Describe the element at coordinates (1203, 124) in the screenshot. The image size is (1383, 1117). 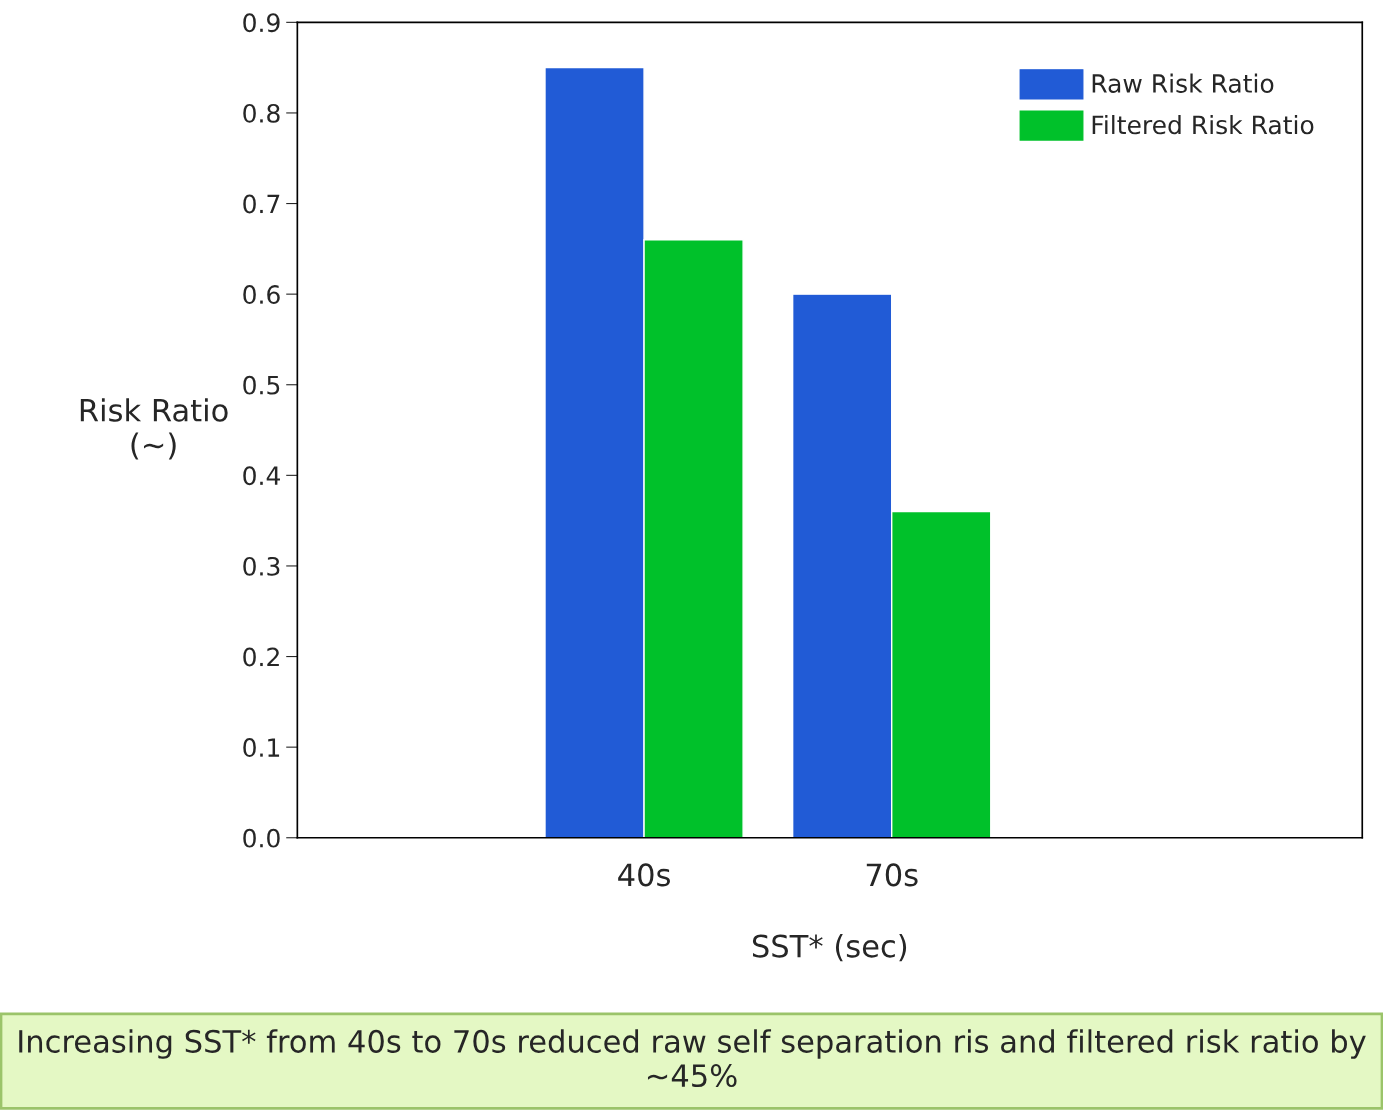
I see `legend-label: Filtered Risk Ratio` at that location.